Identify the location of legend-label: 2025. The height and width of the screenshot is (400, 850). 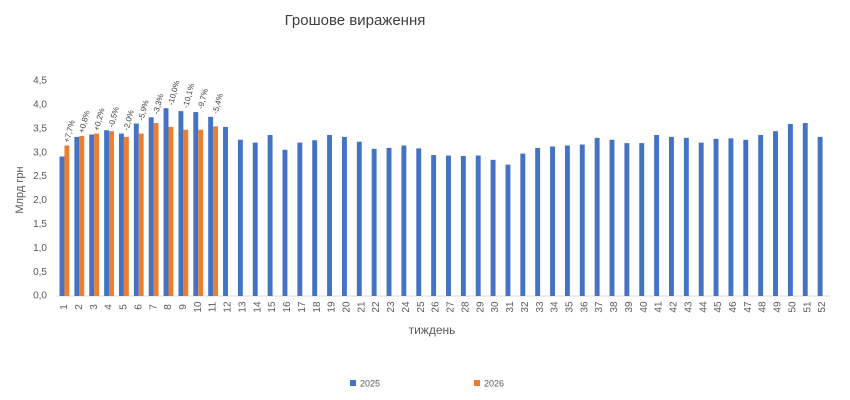
(370, 383).